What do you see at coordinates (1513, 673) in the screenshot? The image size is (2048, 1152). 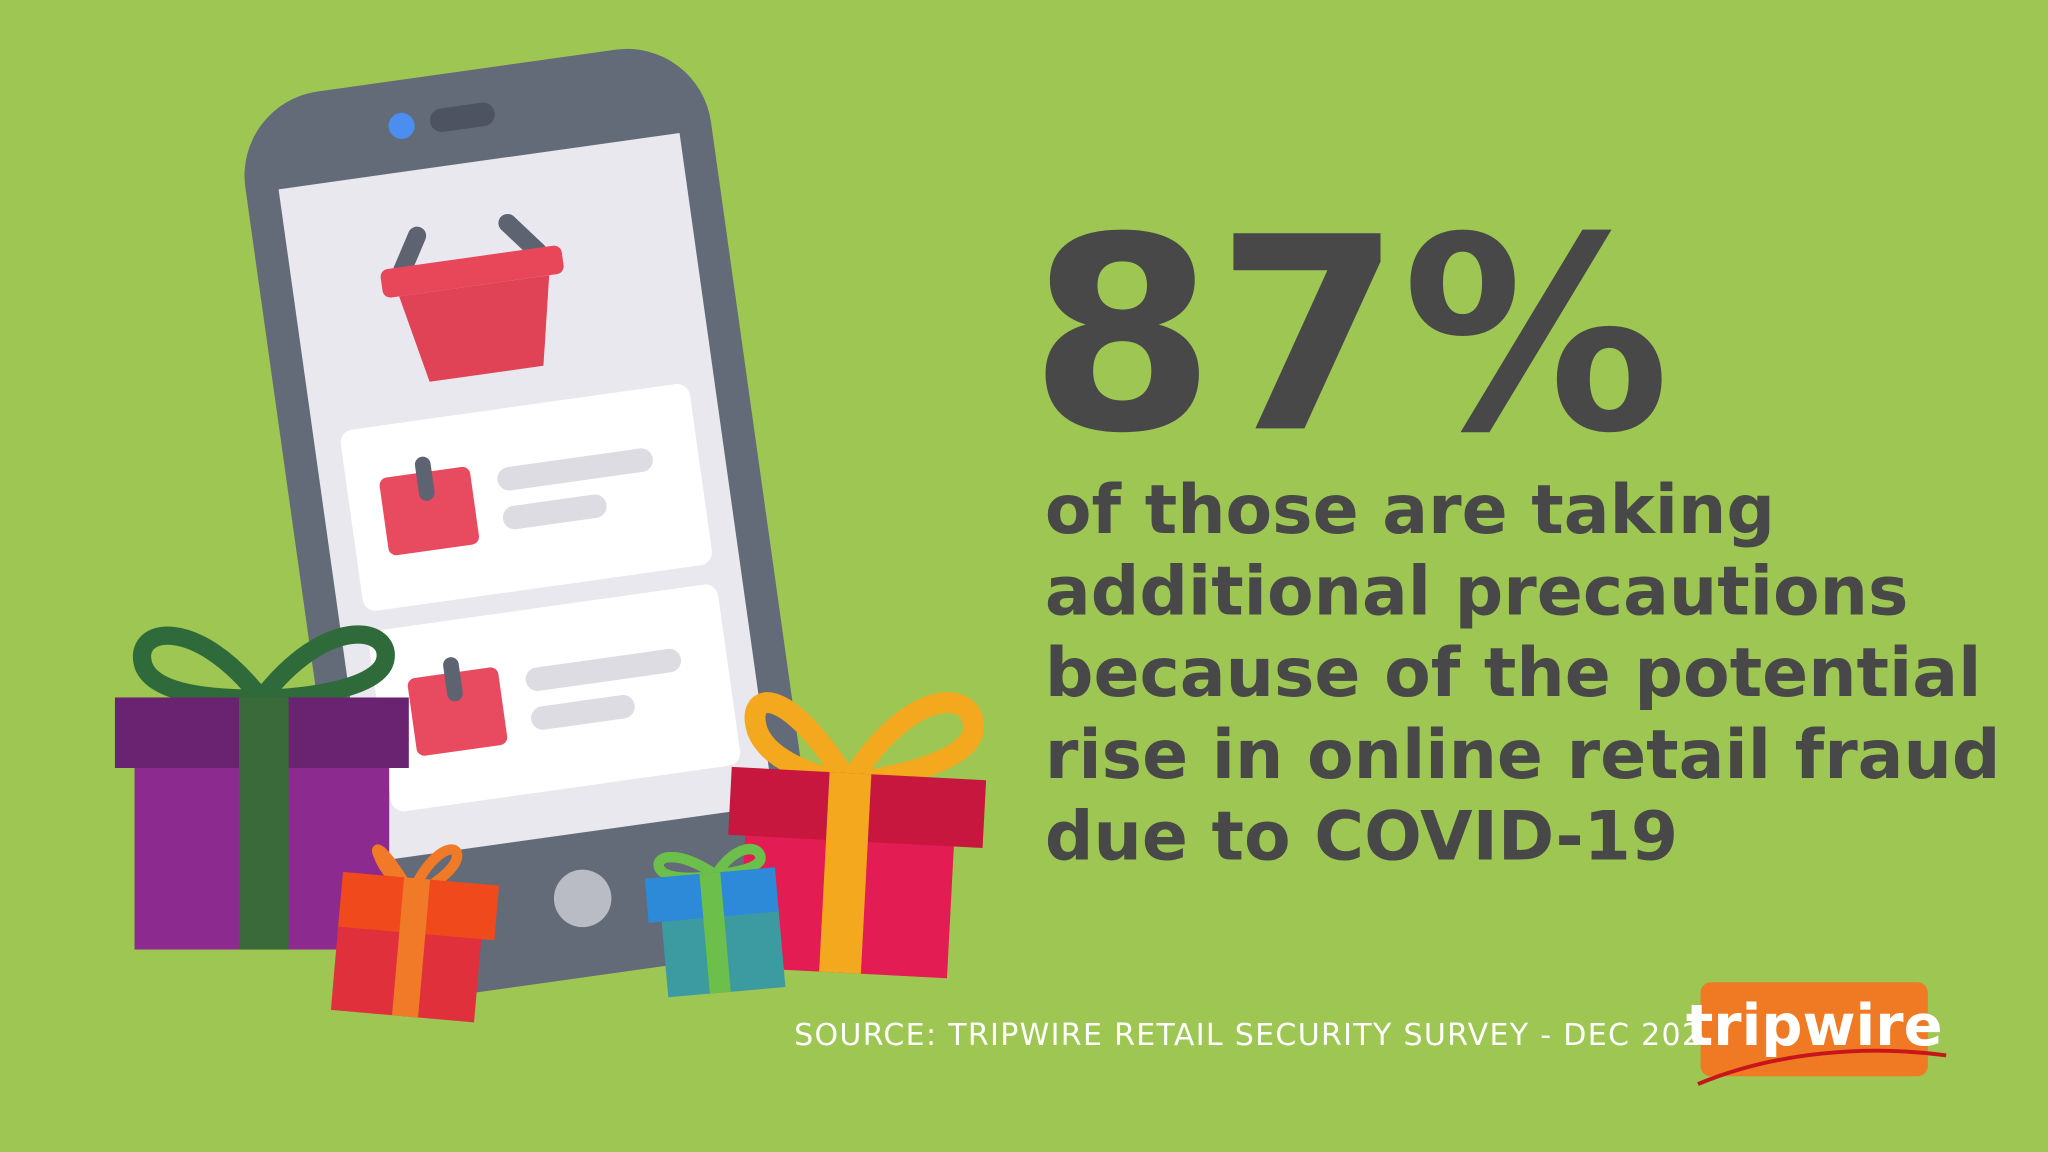 I see `description-line: because of the potential` at bounding box center [1513, 673].